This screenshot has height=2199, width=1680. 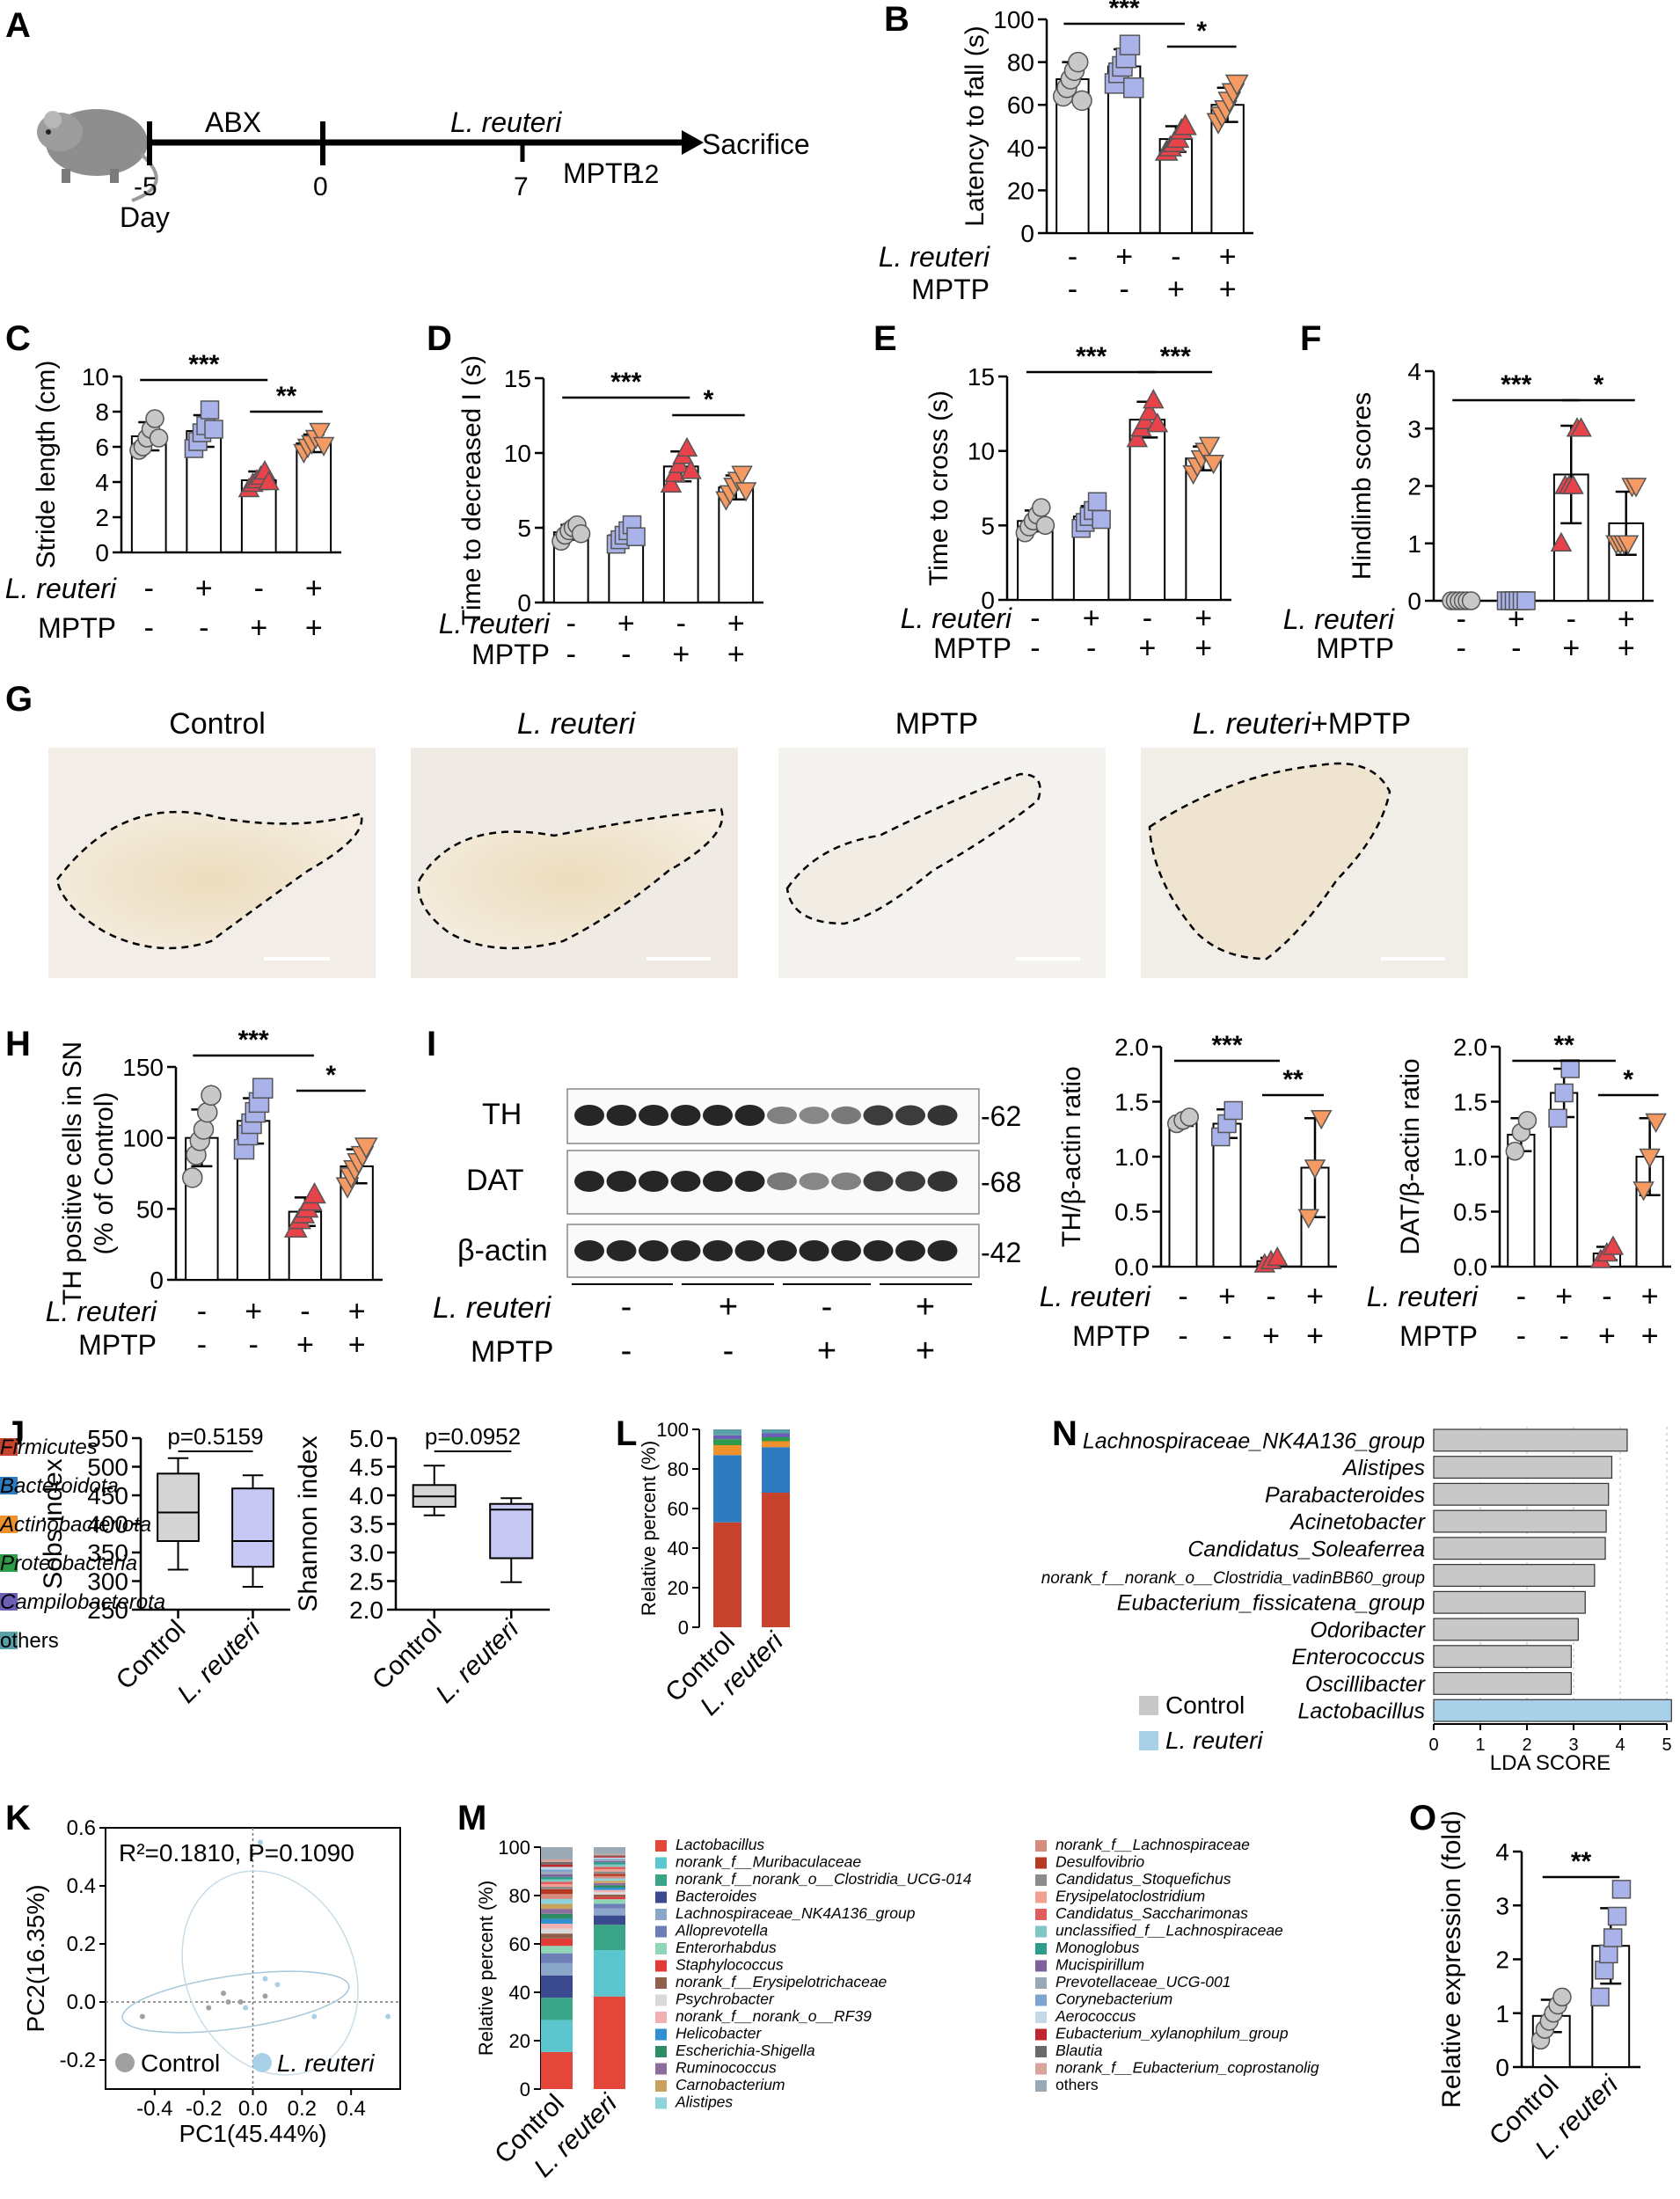 I want to click on legend-label: norank_f__Eubacterium_coprostanolig, so click(x=1187, y=2068).